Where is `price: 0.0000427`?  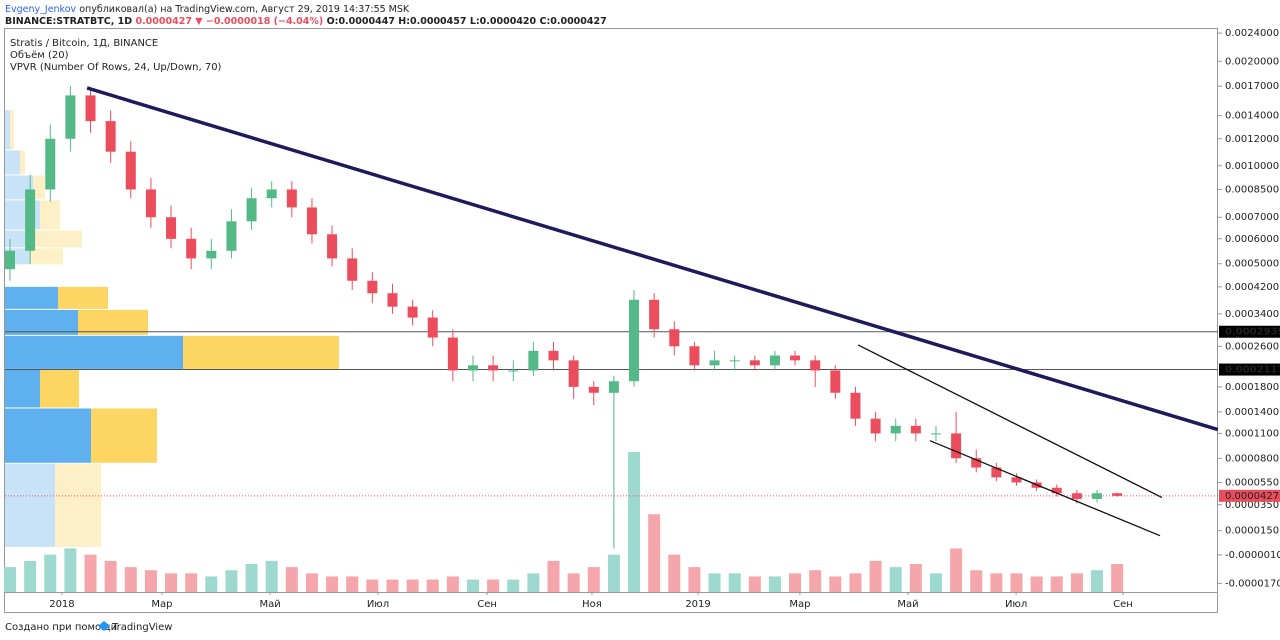
price: 0.0000427 is located at coordinates (163, 21).